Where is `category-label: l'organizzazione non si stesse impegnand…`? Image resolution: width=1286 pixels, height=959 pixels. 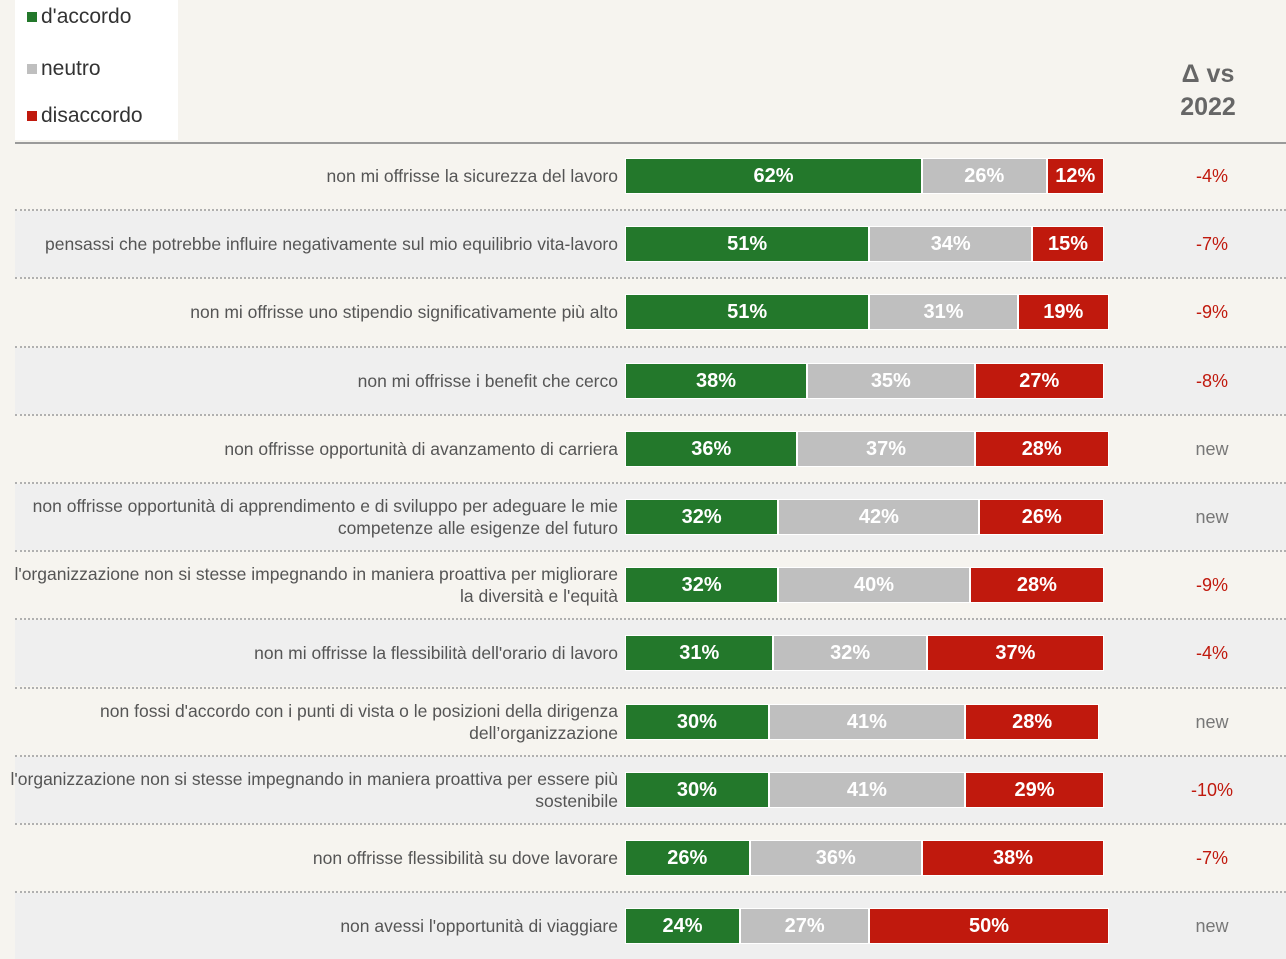 category-label: l'organizzazione non si stesse impegnand… is located at coordinates (314, 789).